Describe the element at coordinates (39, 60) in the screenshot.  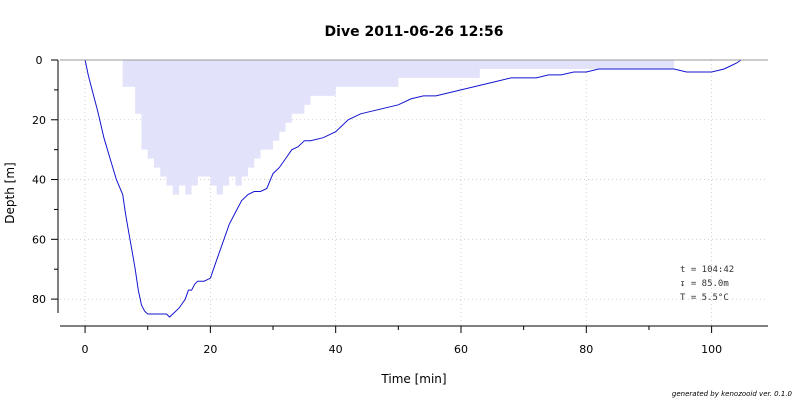
I see `y-tick-label: 0` at that location.